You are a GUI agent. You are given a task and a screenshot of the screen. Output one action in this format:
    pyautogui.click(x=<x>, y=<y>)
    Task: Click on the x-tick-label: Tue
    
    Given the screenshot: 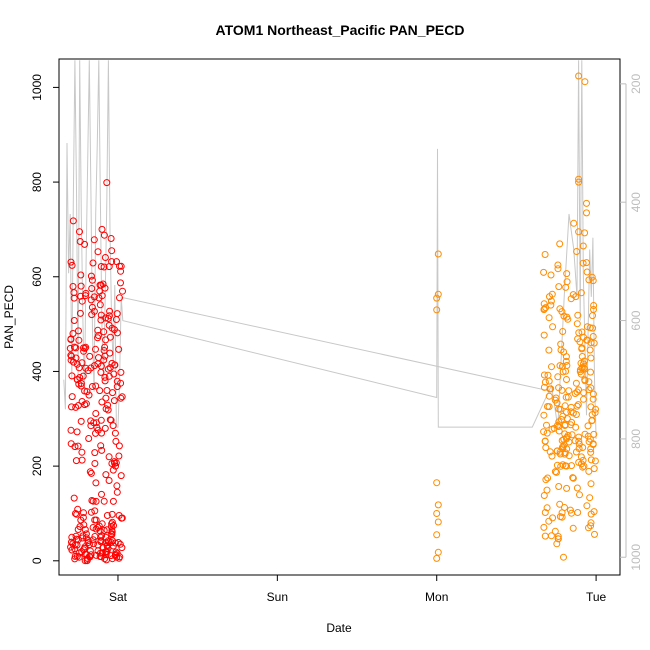 What is the action you would take?
    pyautogui.click(x=596, y=597)
    